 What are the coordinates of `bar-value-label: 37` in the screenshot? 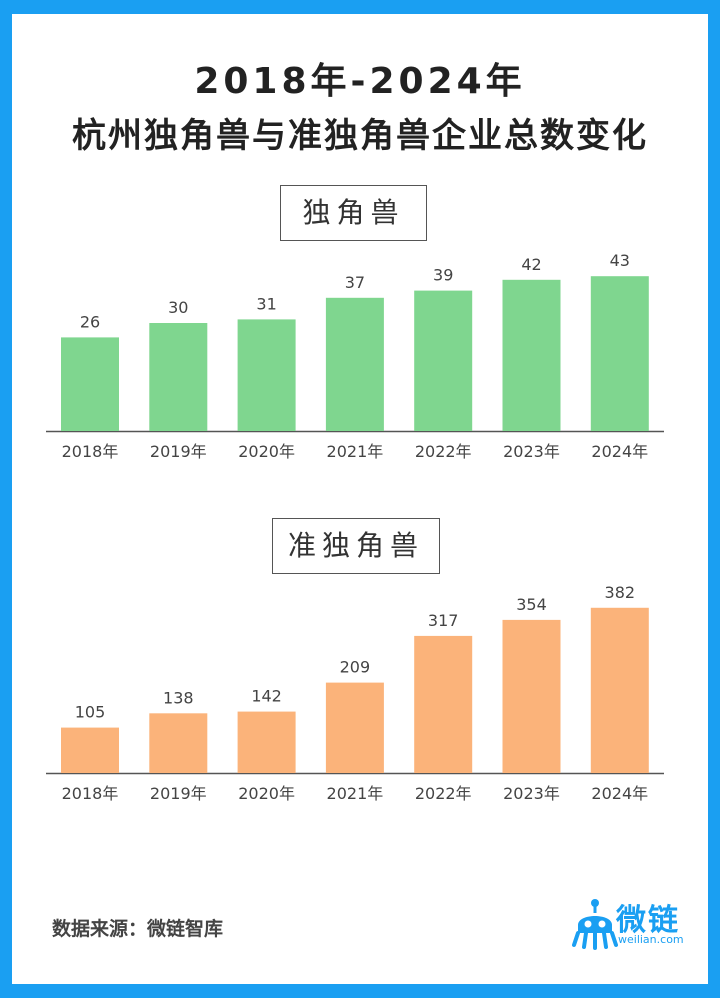 It's located at (355, 282).